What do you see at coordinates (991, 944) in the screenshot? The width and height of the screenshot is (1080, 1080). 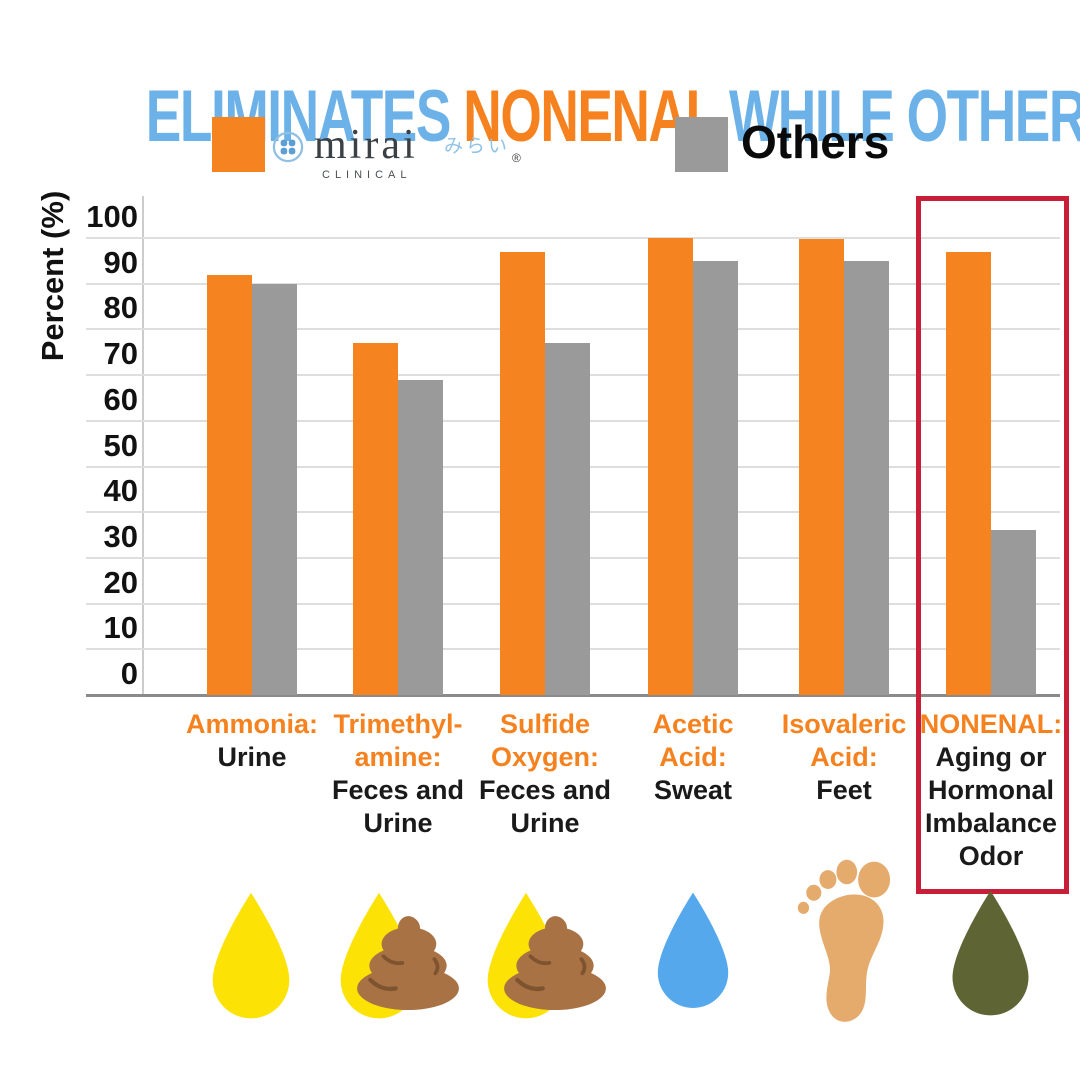 I see `nonenal-drop-icon` at bounding box center [991, 944].